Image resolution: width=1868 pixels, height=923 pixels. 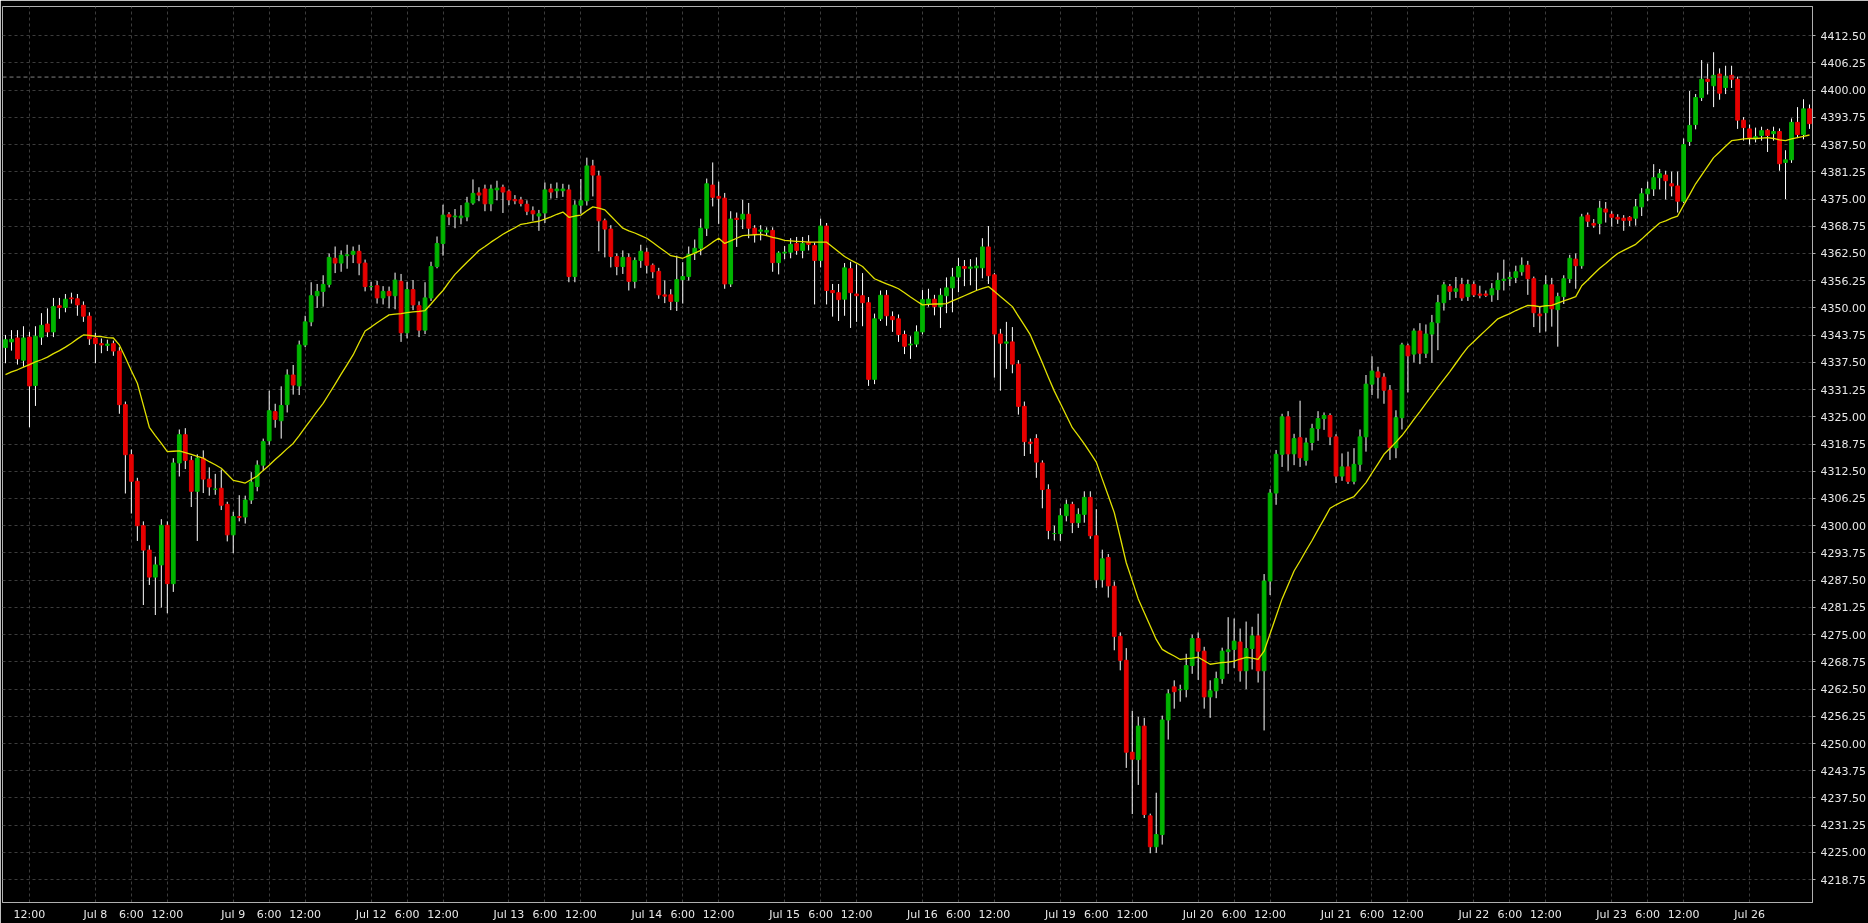 I want to click on x-tick-label: Jul 16, so click(x=922, y=914).